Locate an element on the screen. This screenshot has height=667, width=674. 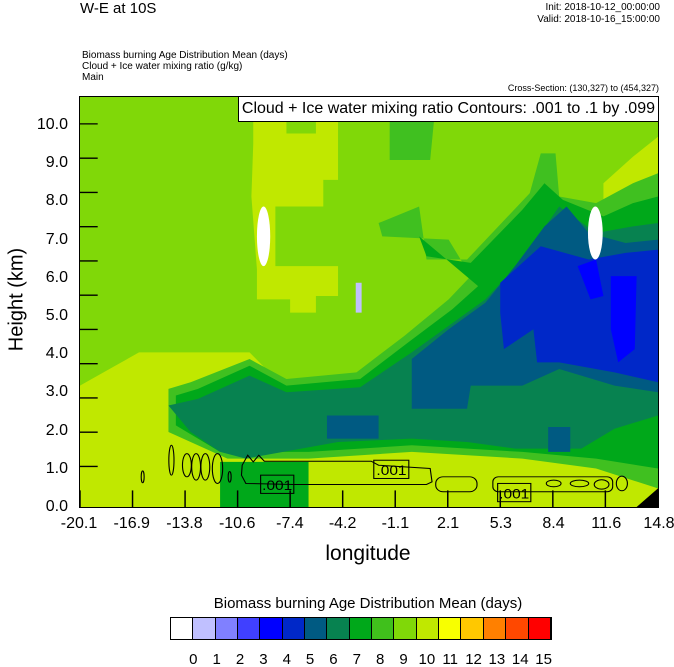
colorbar-label: 0 is located at coordinates (193, 659).